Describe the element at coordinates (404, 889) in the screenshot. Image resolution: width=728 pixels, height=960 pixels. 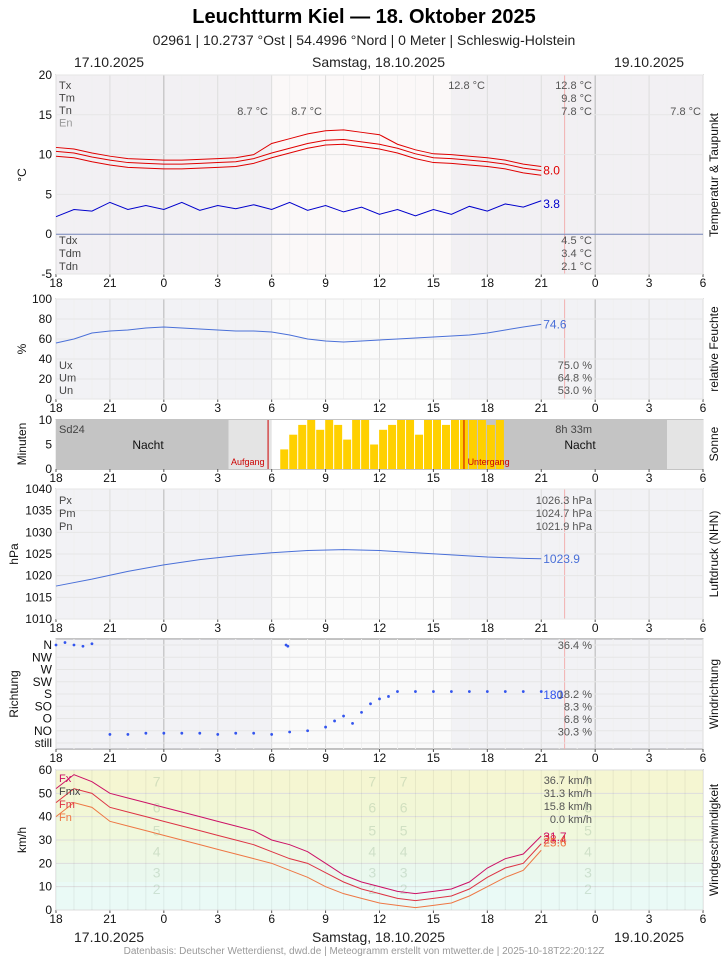
I see `beaufort-label: 2` at that location.